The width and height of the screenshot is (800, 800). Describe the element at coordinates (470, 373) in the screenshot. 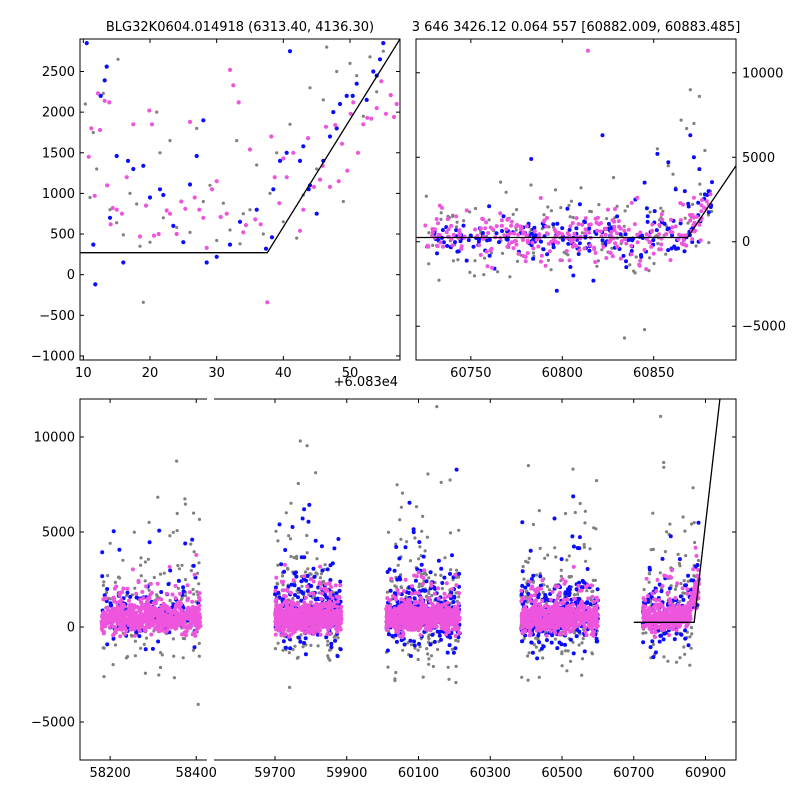

I see `panel-top-right-xtick-label: 60750` at that location.